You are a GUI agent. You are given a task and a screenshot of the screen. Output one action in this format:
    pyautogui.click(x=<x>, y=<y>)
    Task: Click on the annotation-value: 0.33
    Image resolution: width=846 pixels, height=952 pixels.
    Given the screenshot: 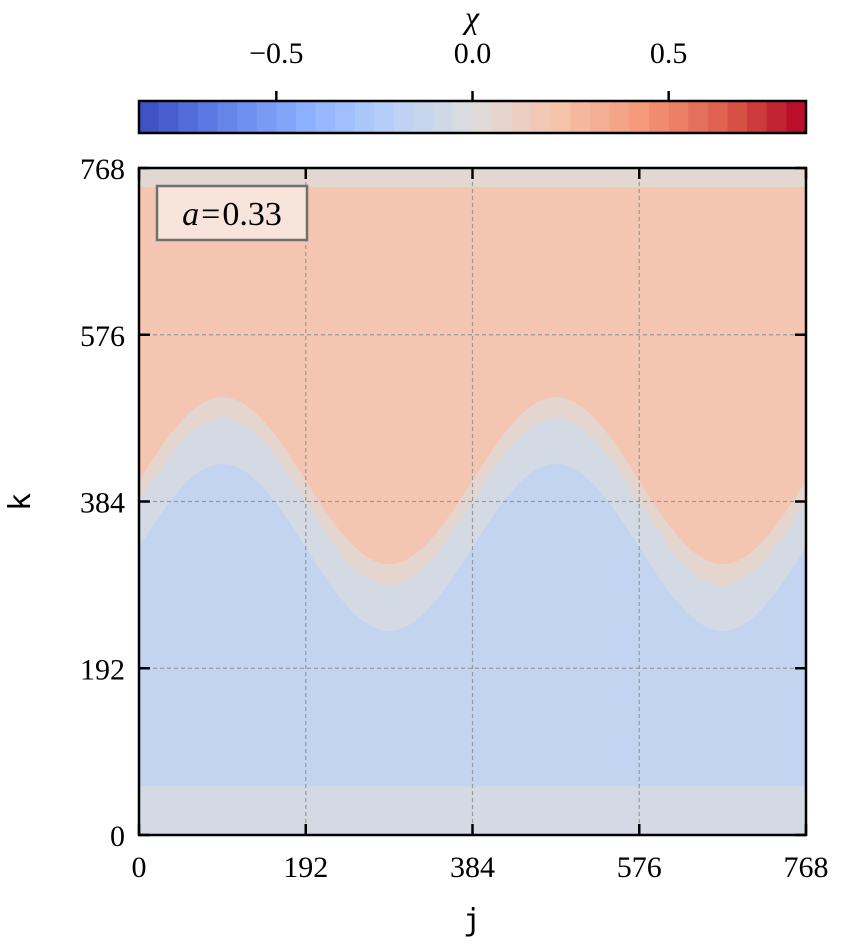 What is the action you would take?
    pyautogui.click(x=252, y=214)
    